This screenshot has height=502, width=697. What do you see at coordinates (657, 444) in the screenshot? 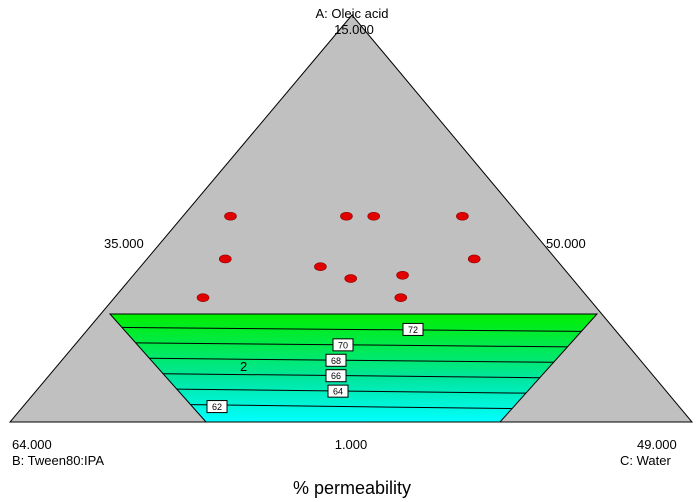
I see `vertex-c-value: 49.000` at bounding box center [657, 444].